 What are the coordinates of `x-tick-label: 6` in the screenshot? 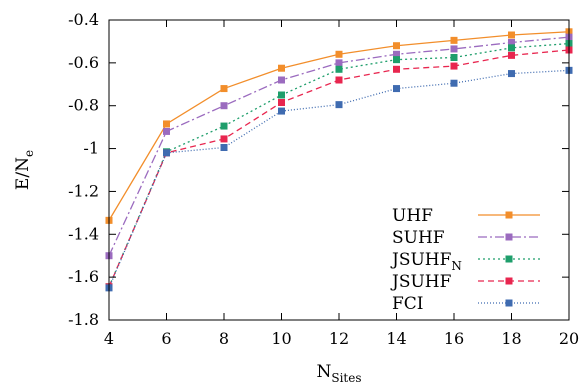 It's located at (166, 338).